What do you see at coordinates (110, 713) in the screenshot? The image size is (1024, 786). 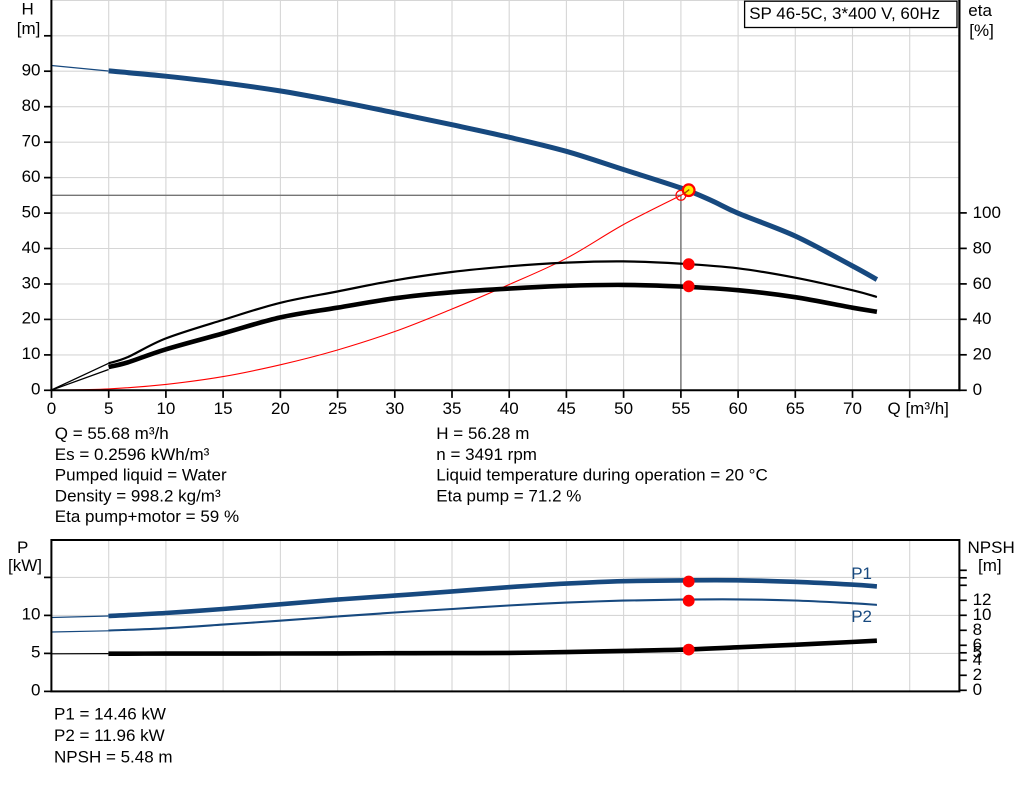 I see `svg-text: P1 = 14.46 kW` at bounding box center [110, 713].